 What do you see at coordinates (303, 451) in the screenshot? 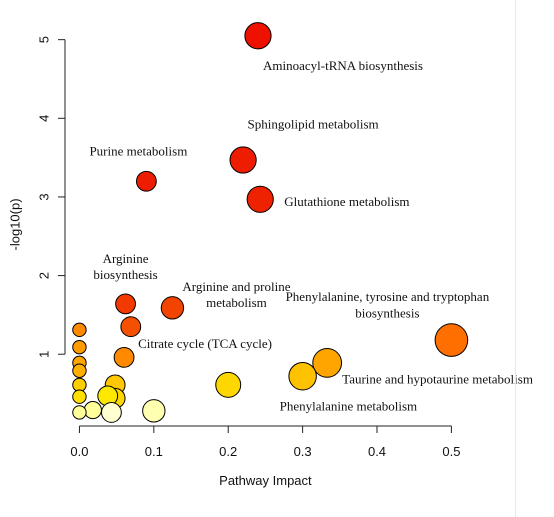
I see `x-tick-label: 0.3` at bounding box center [303, 451].